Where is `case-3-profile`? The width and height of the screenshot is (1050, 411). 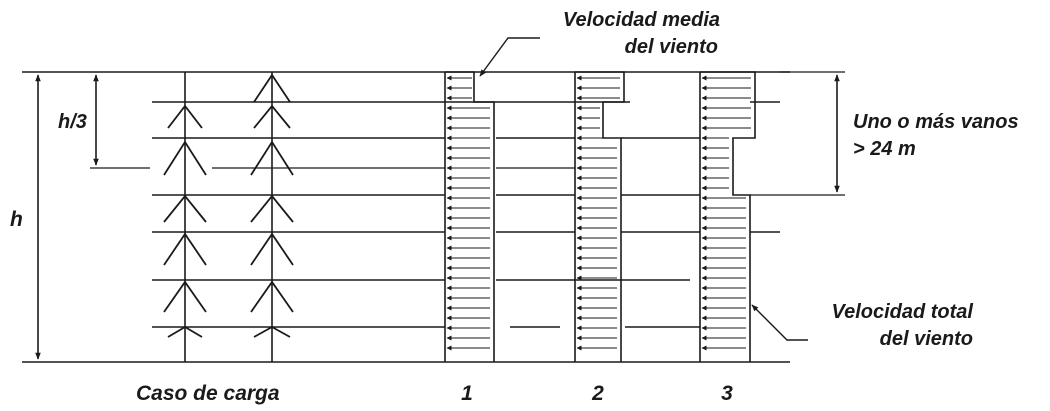 case-3-profile is located at coordinates (728, 216).